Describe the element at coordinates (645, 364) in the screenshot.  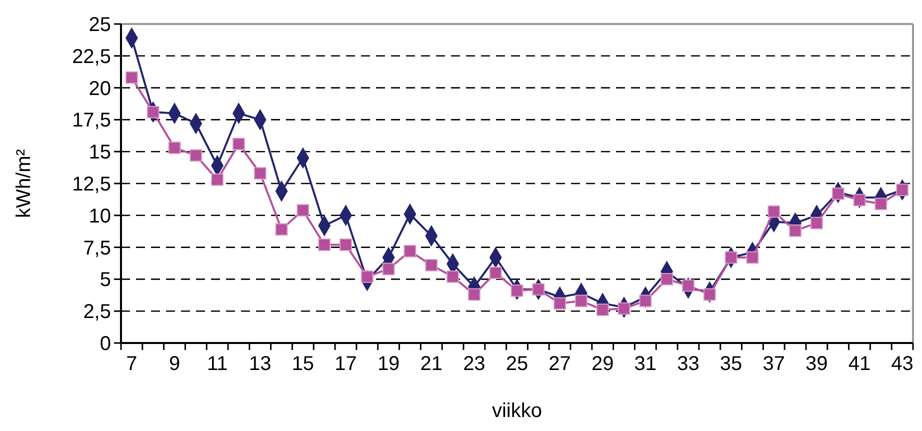
I see `x-tick-label: 31` at that location.